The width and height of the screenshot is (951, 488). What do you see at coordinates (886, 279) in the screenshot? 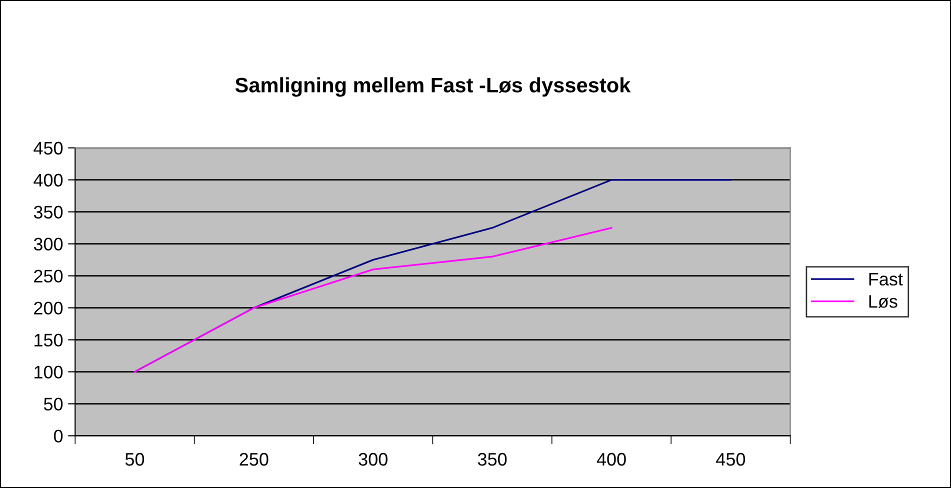
I see `legend-label: Fast` at bounding box center [886, 279].